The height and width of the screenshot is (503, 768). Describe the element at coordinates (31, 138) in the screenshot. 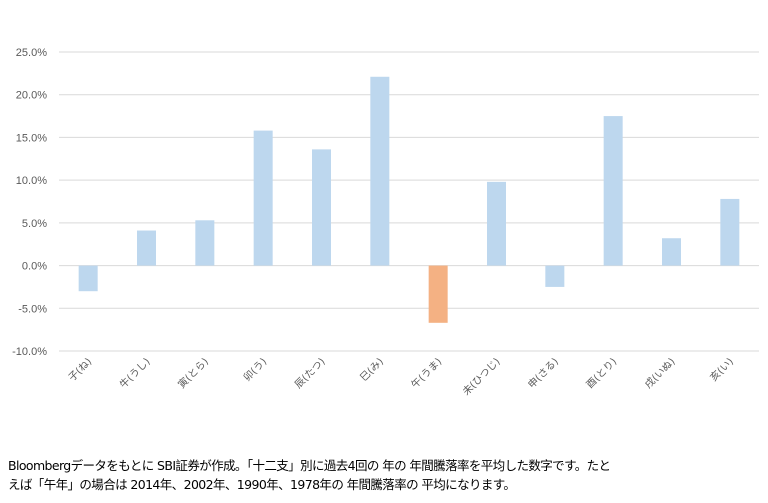

I see `y-tick-label: 15.0%` at that location.